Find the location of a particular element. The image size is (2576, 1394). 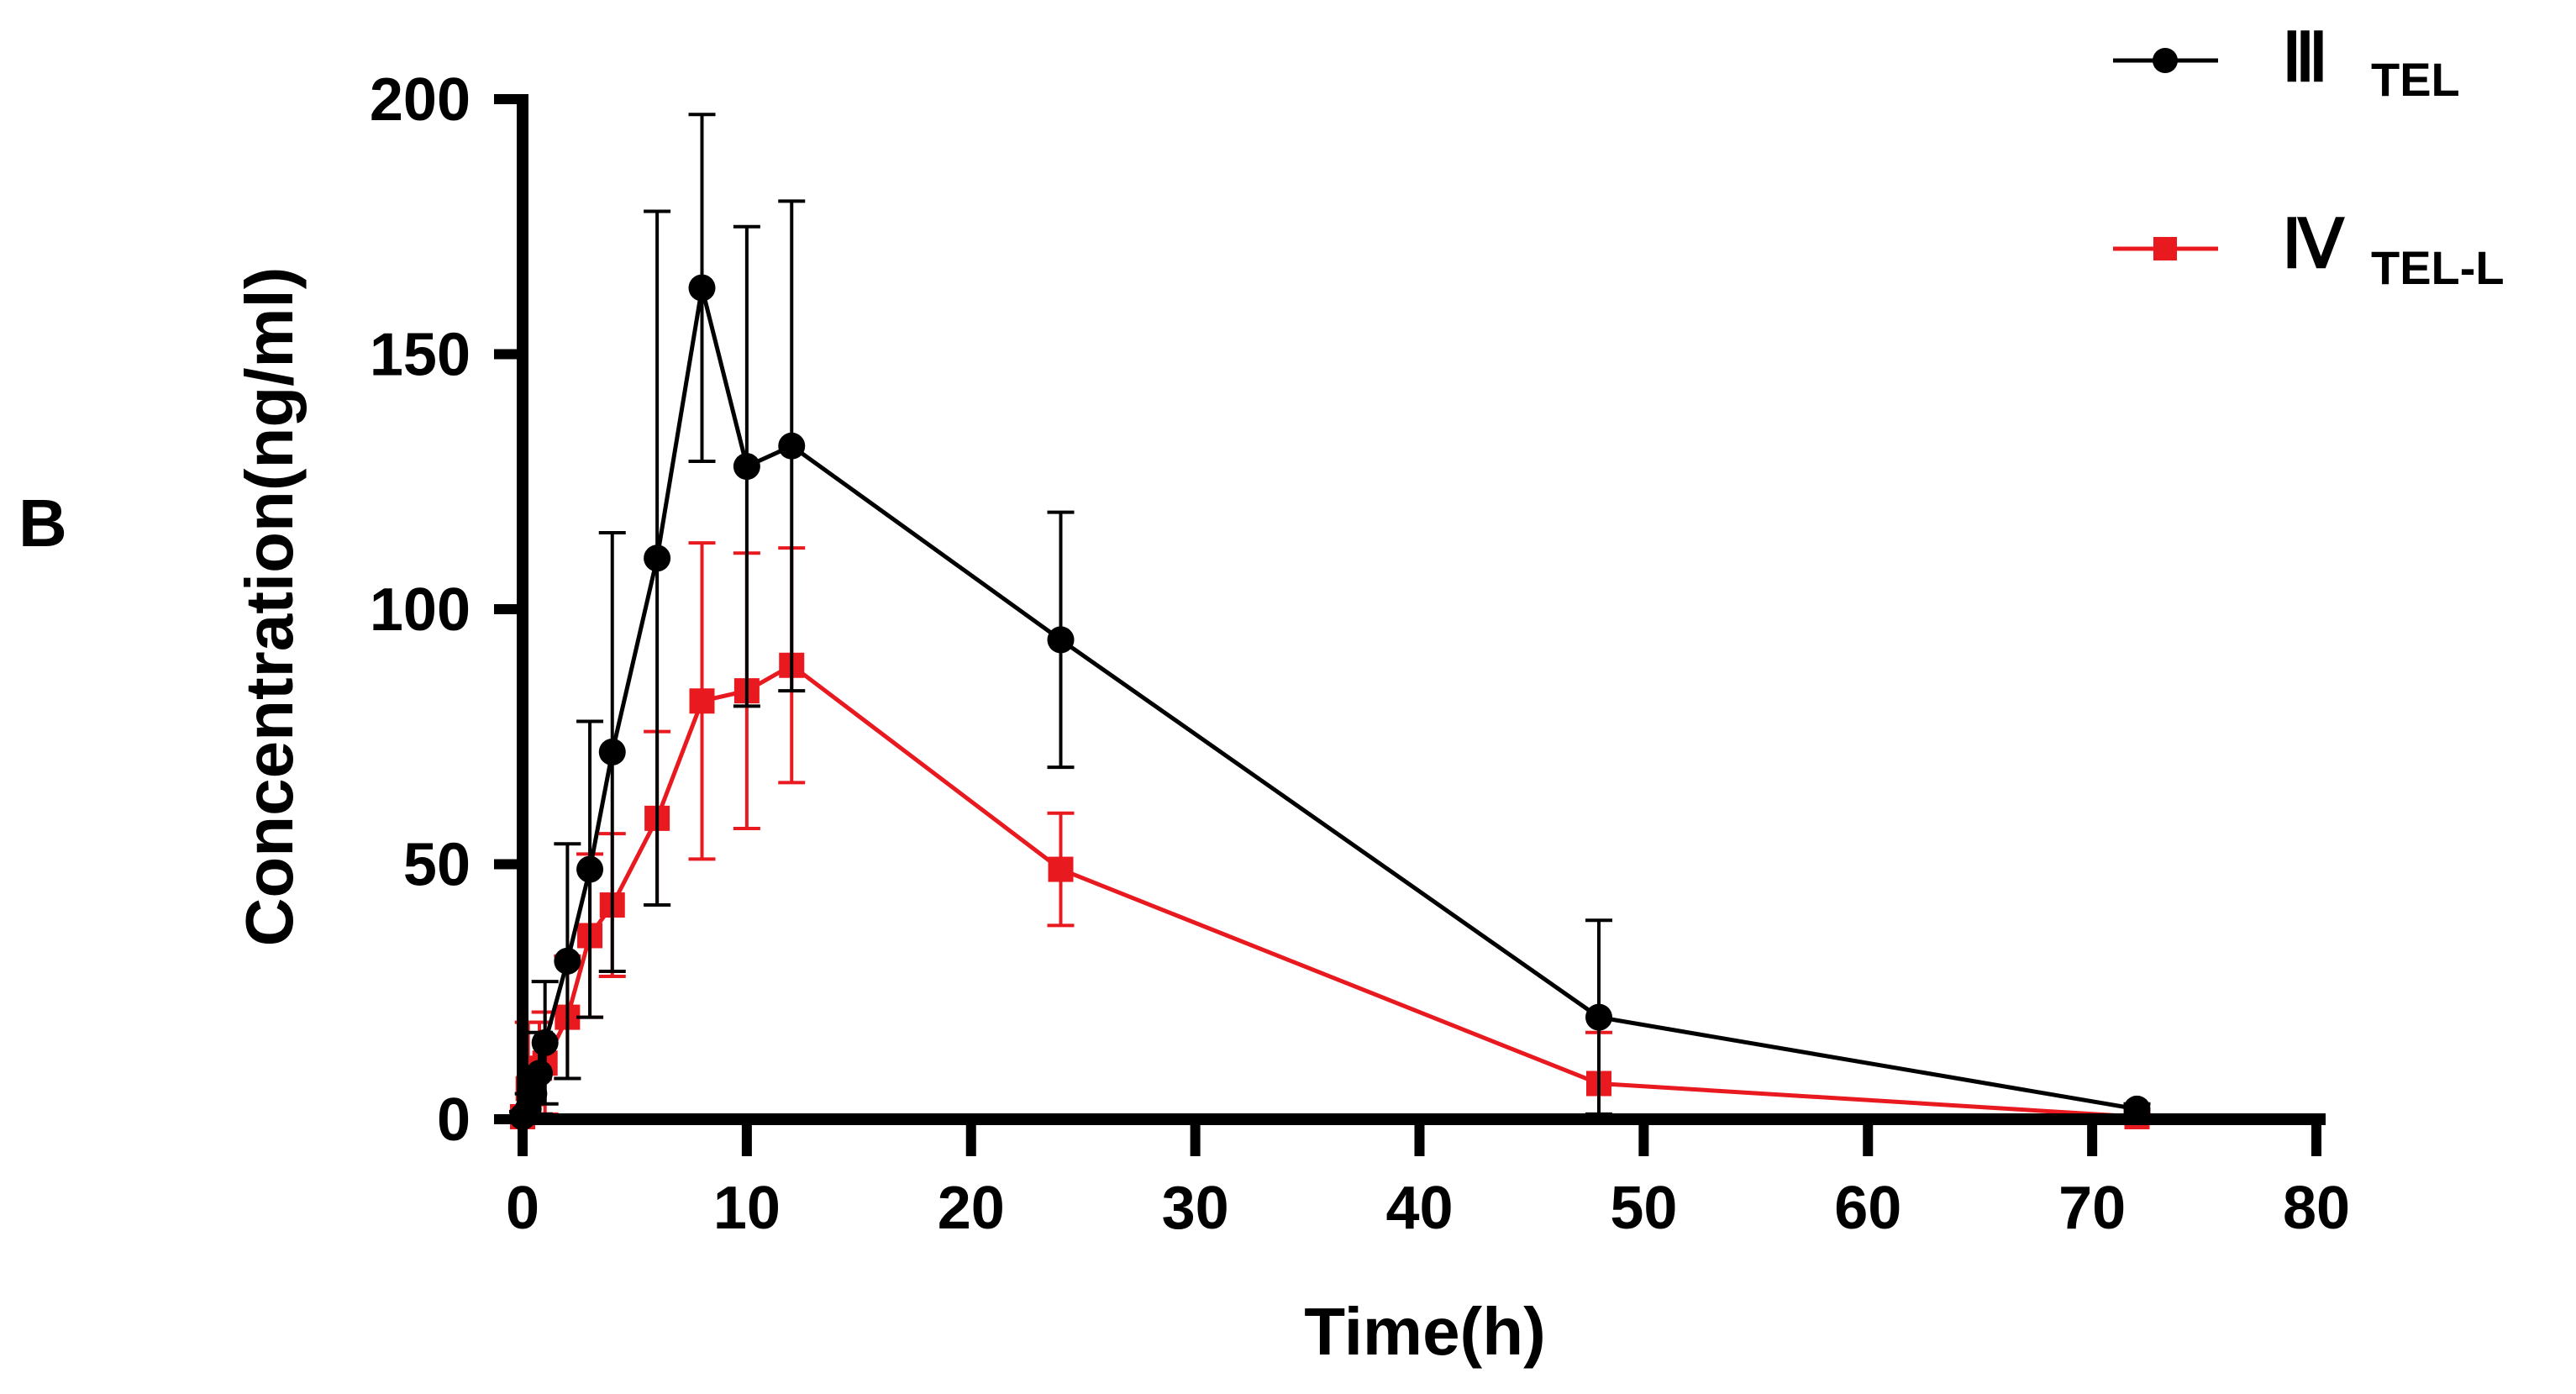

y-tick-label: 200 is located at coordinates (420, 100).